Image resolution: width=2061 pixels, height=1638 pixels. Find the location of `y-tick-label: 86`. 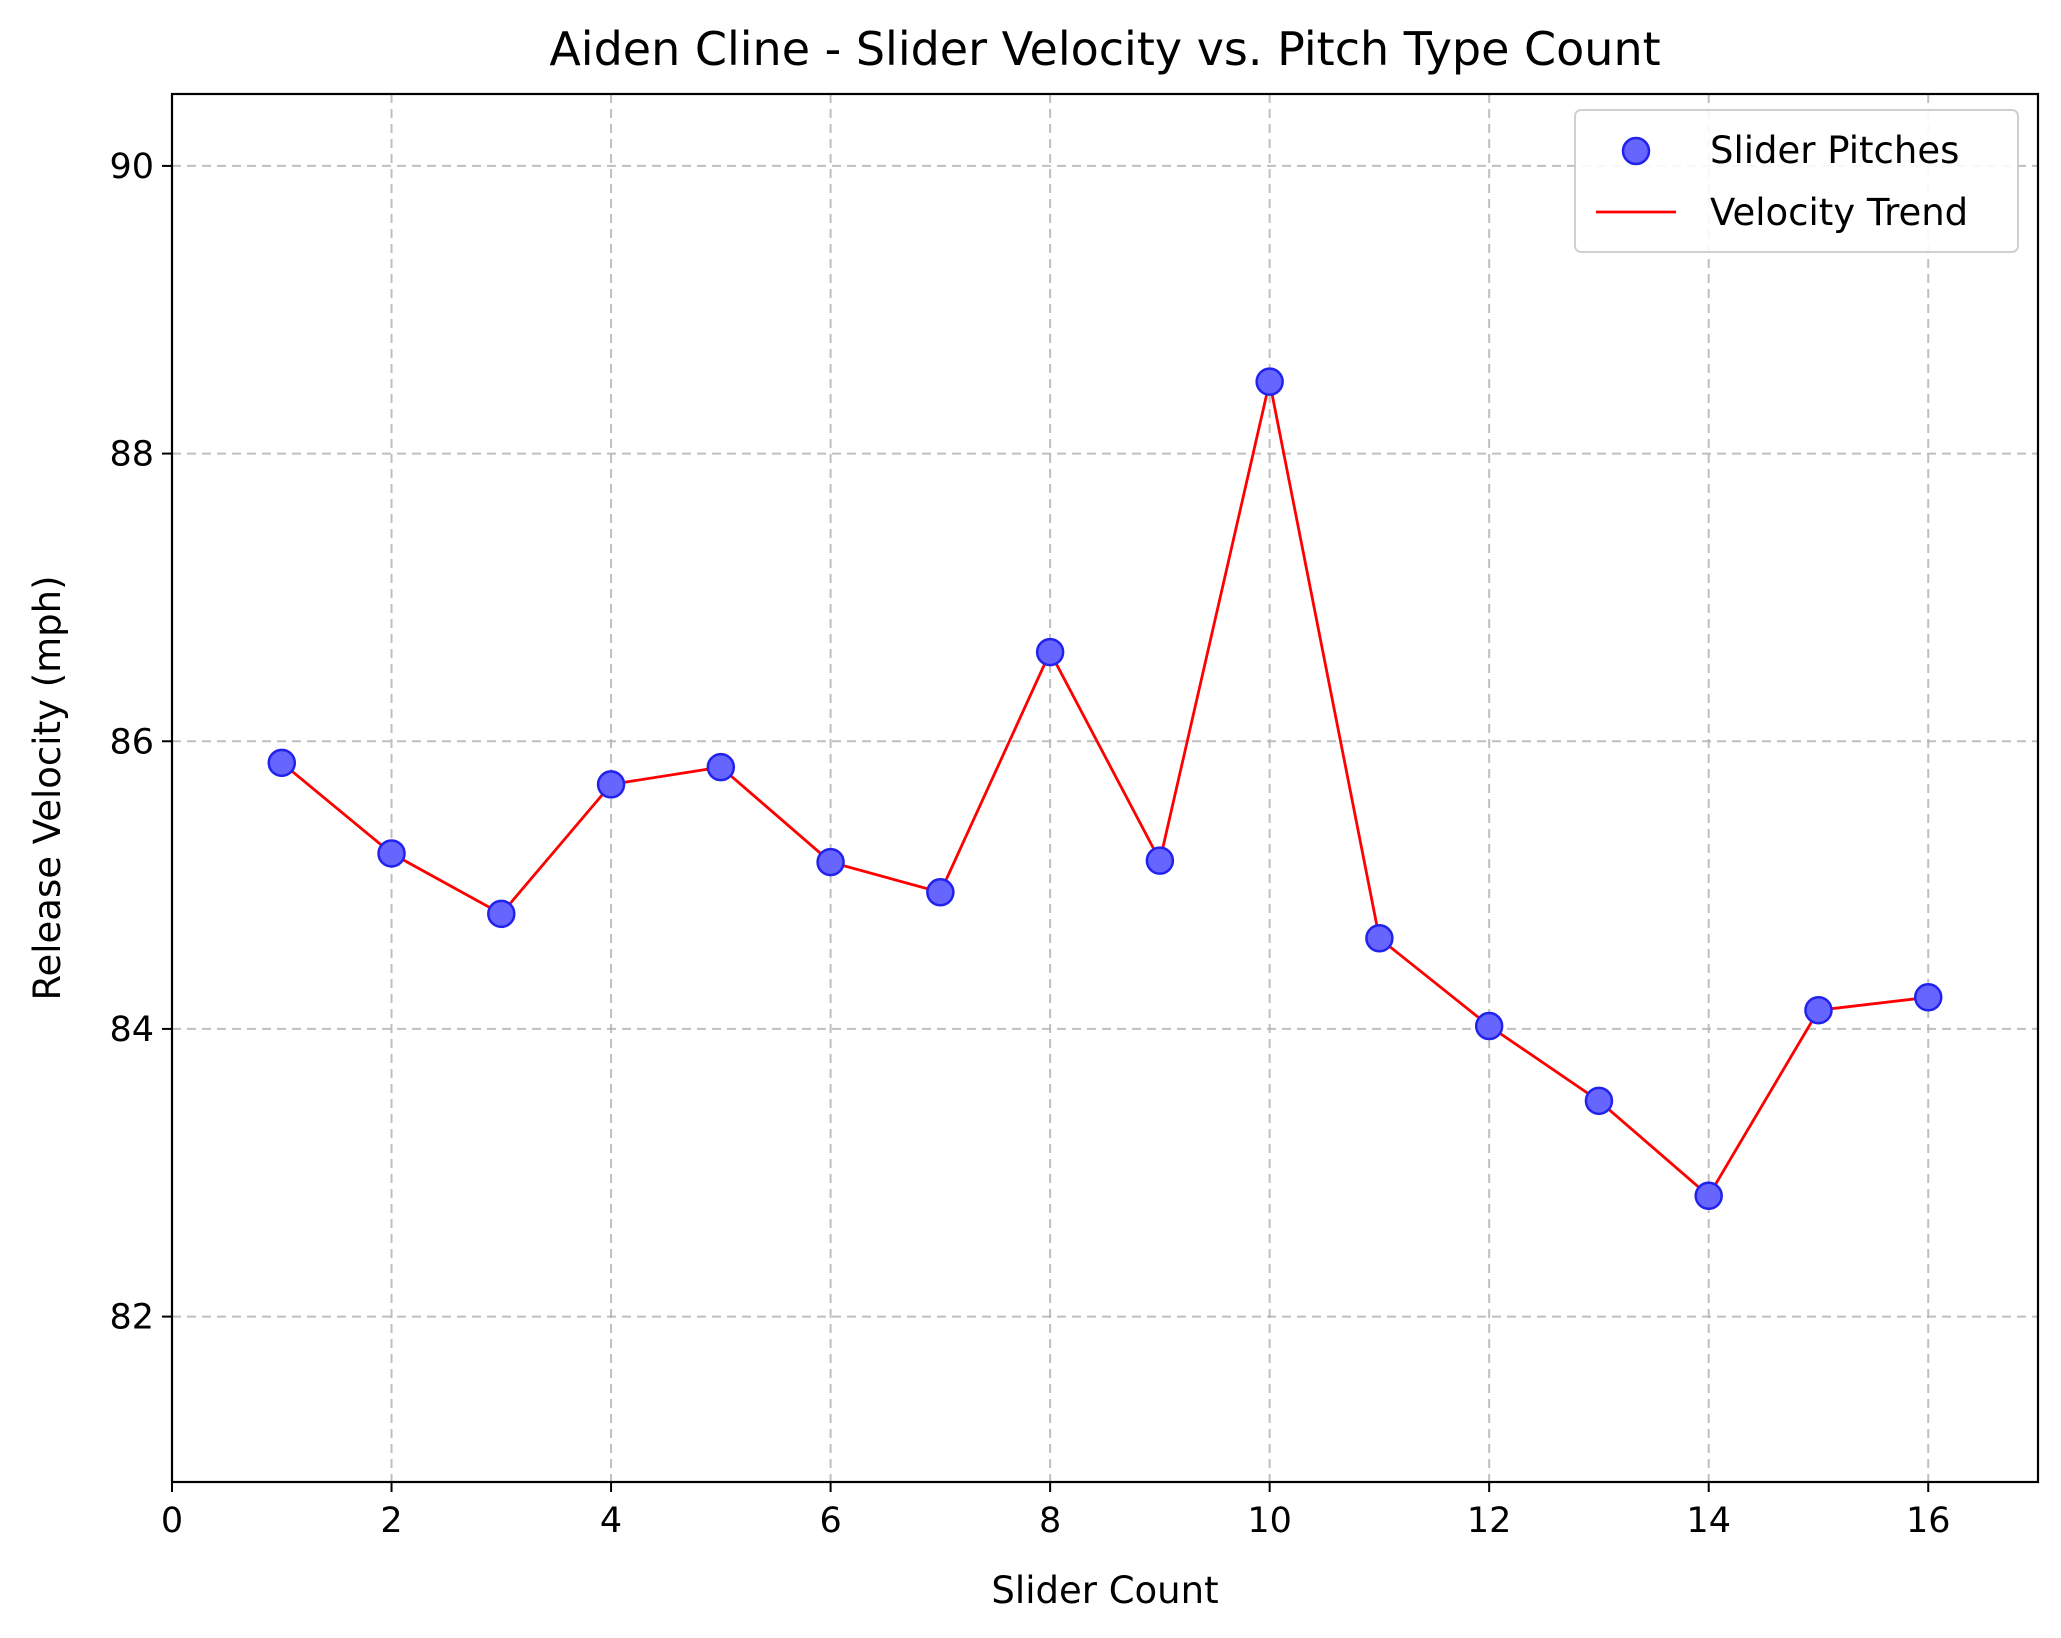

y-tick-label: 86 is located at coordinates (131, 742).